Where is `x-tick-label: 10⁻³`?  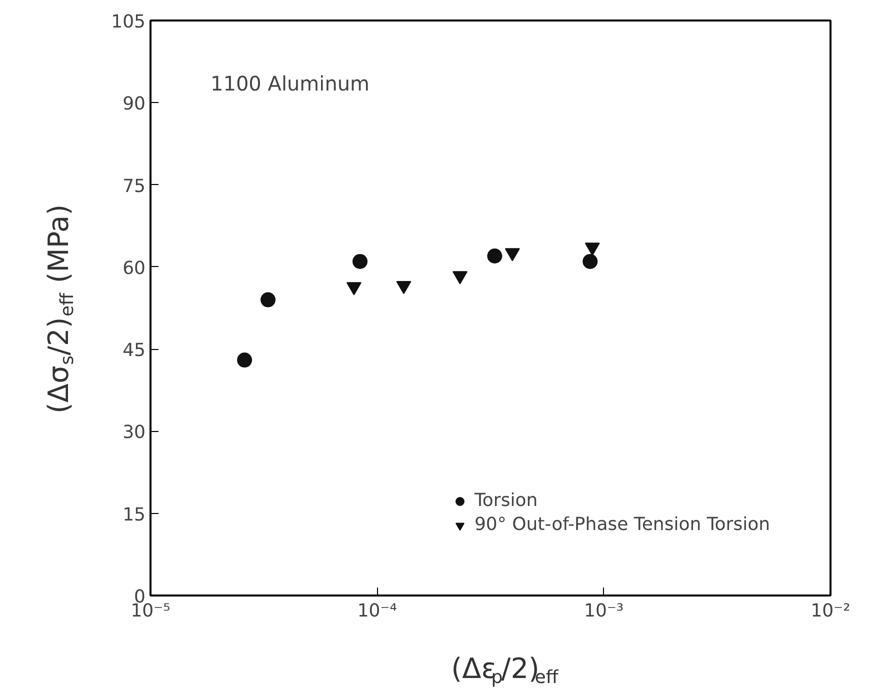
x-tick-label: 10⁻³ is located at coordinates (604, 611).